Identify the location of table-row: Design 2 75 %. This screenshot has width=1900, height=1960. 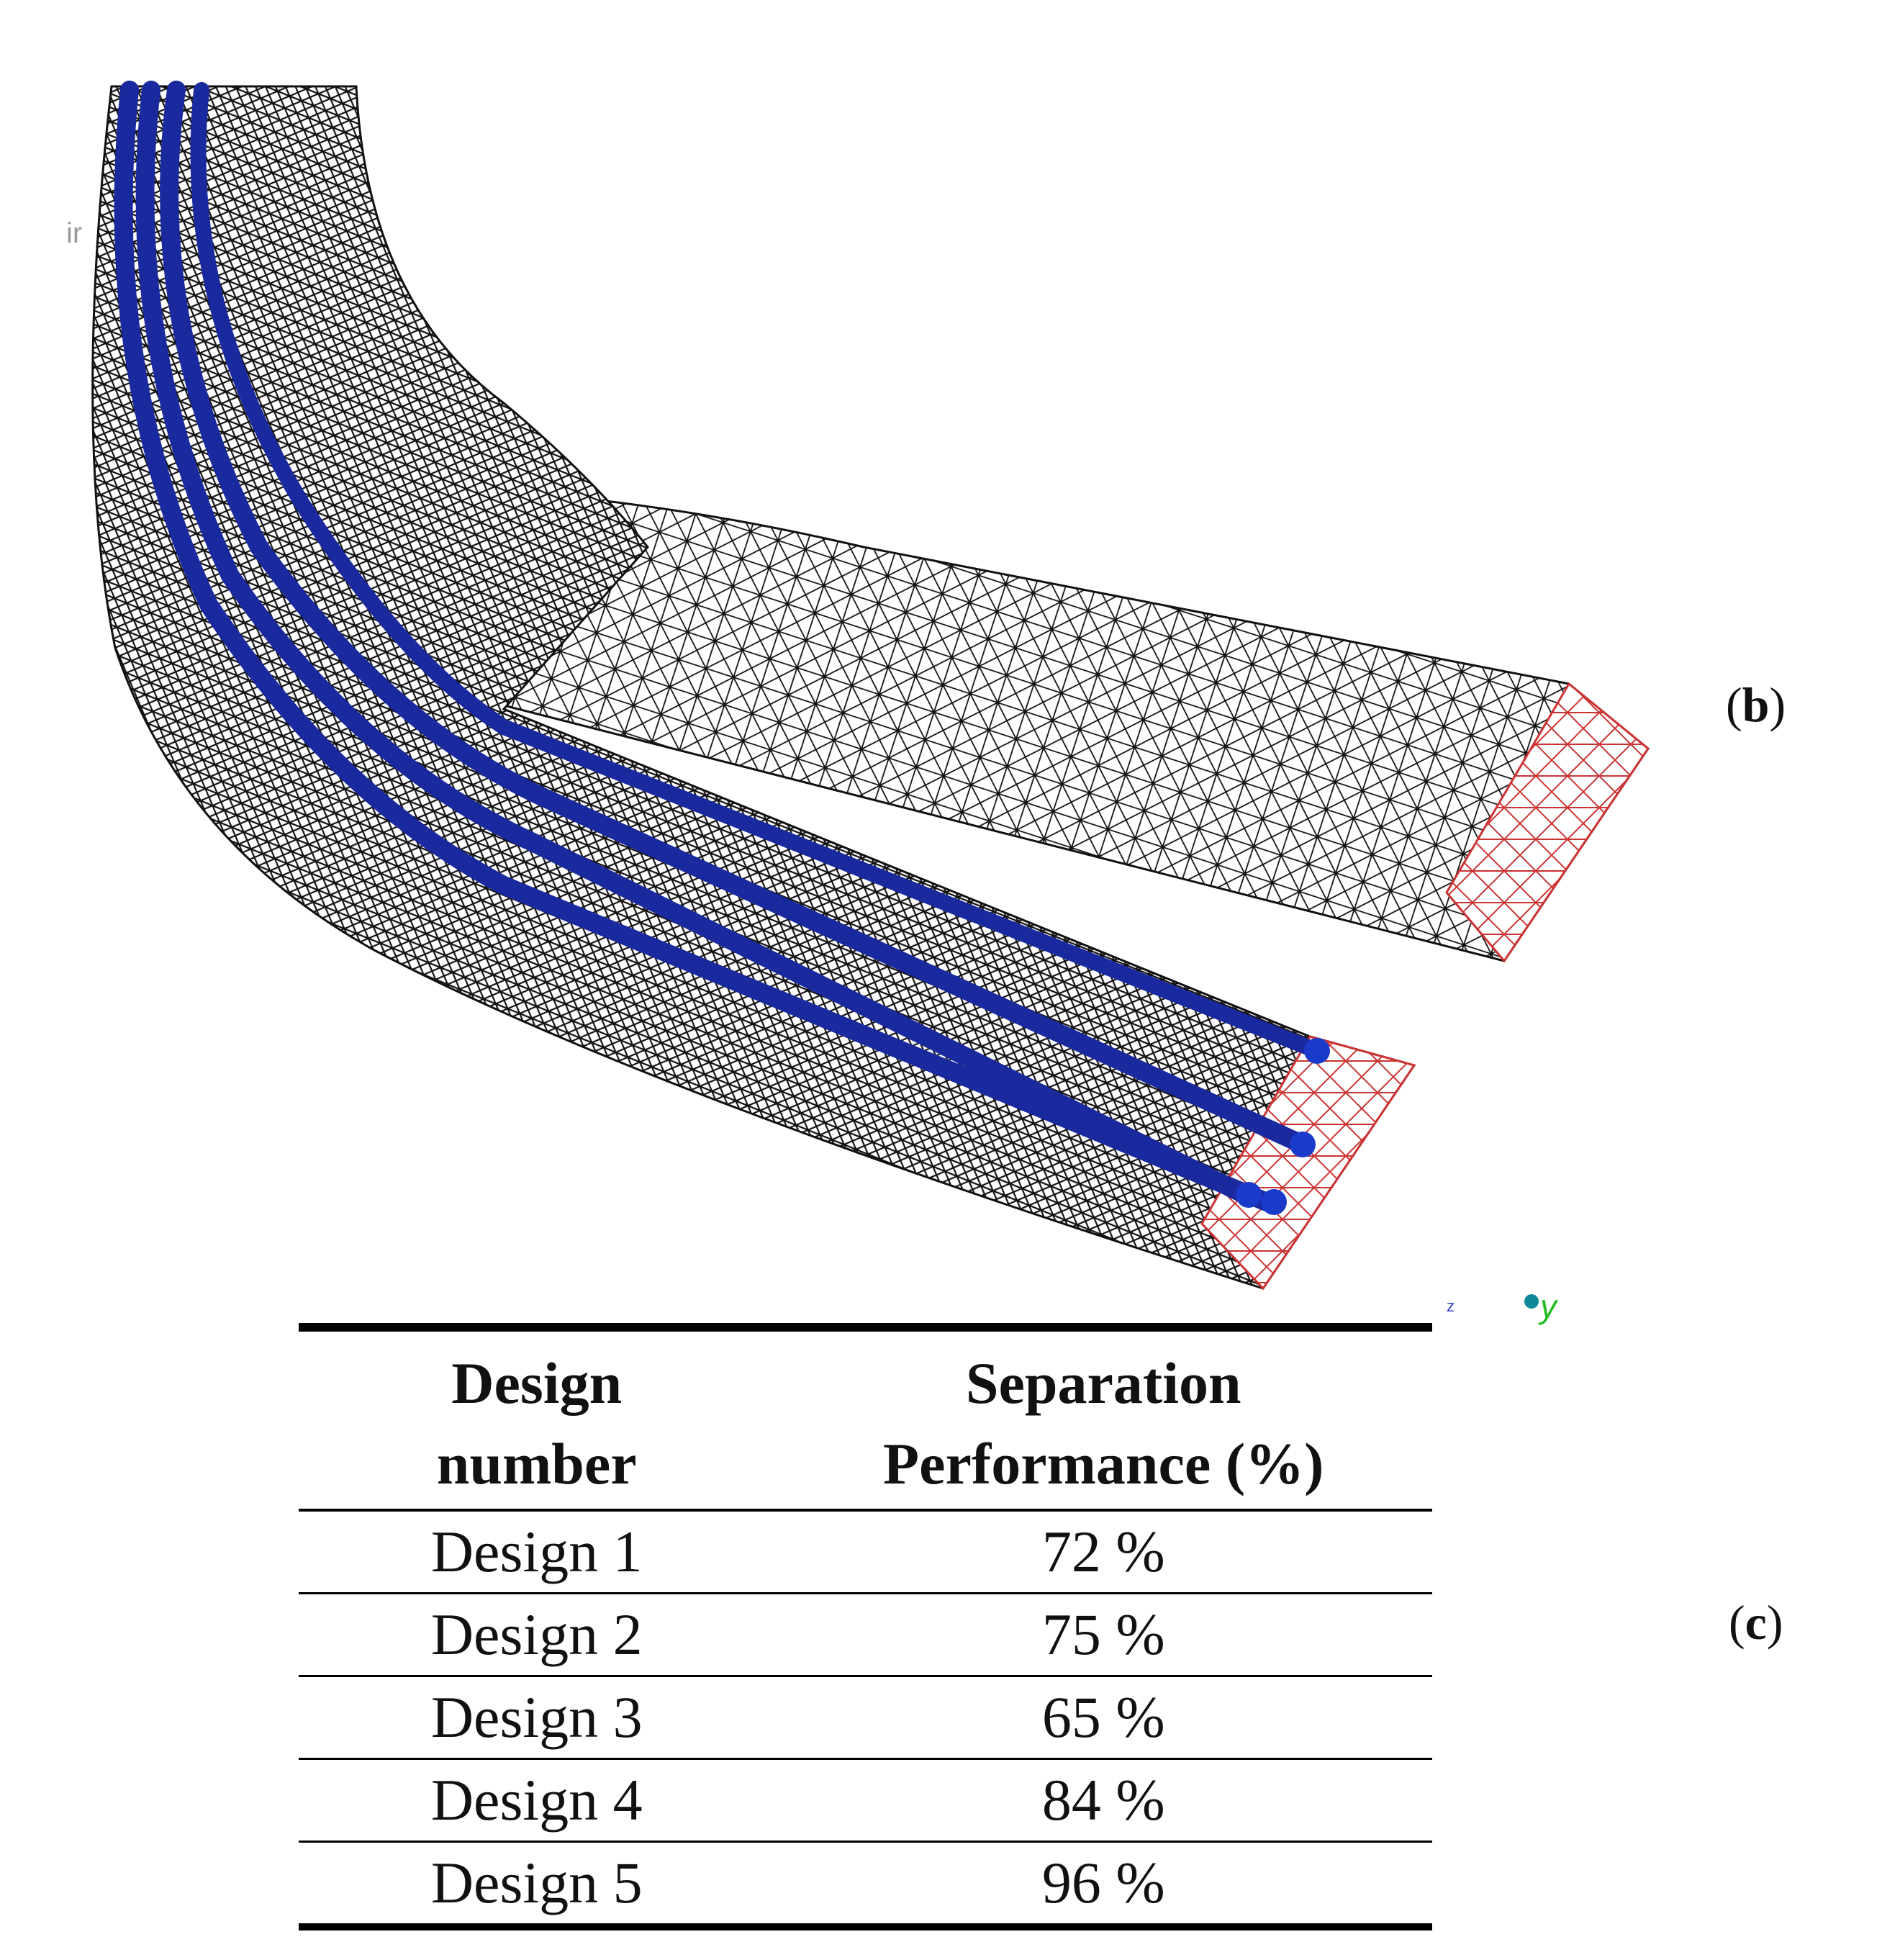
(866, 1635).